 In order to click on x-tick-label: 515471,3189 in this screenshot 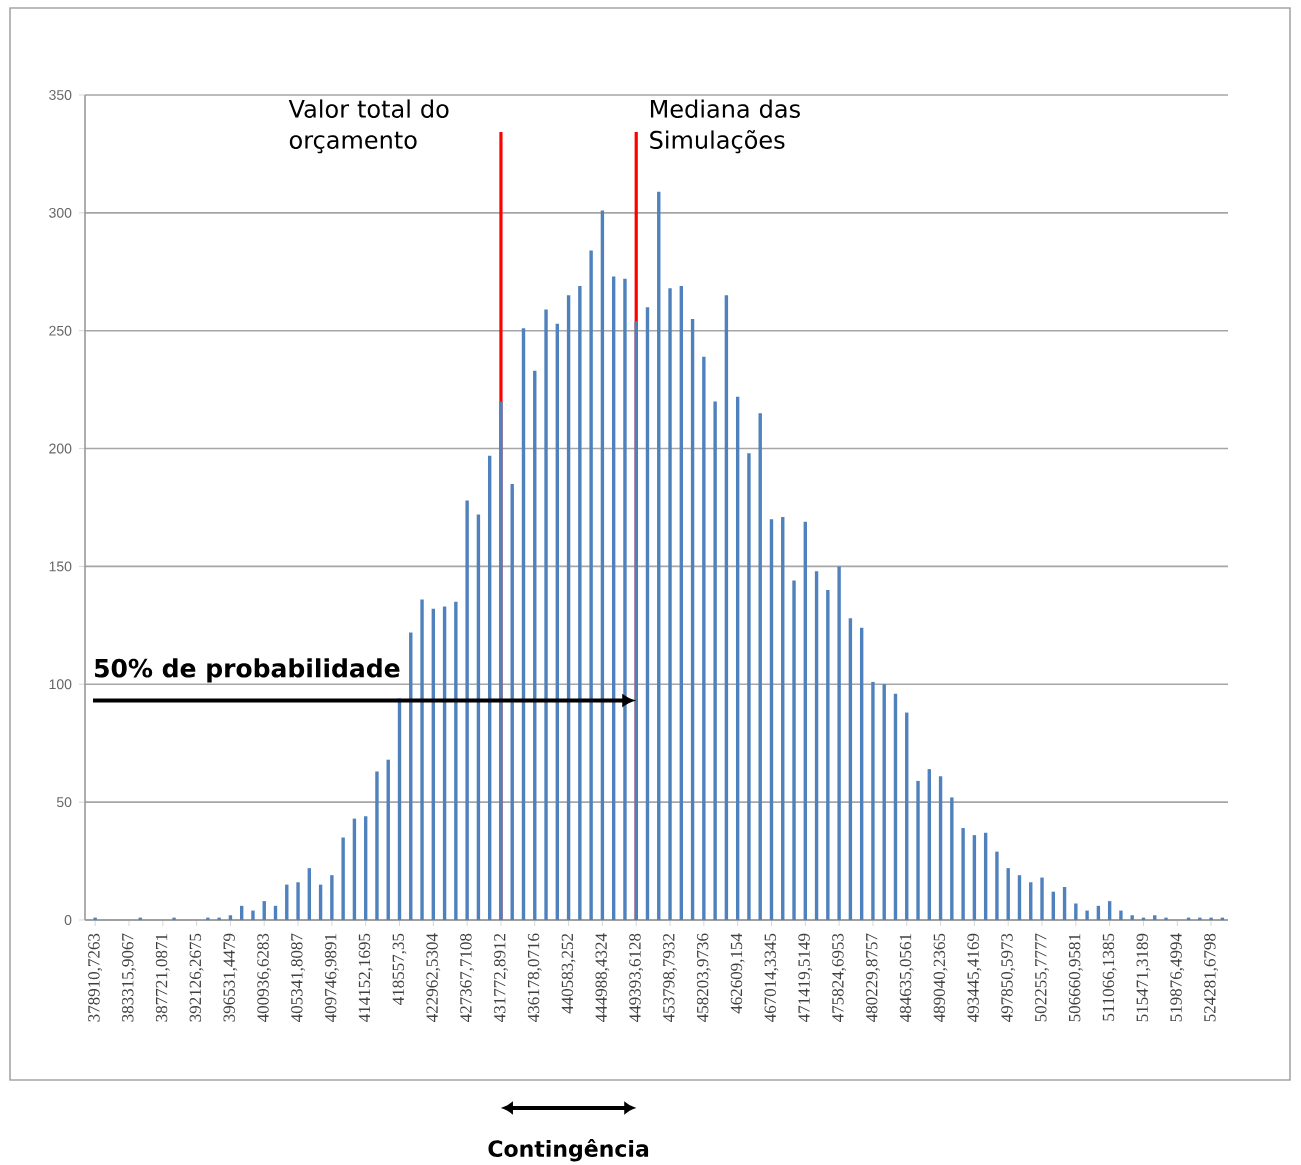, I will do `click(1143, 977)`.